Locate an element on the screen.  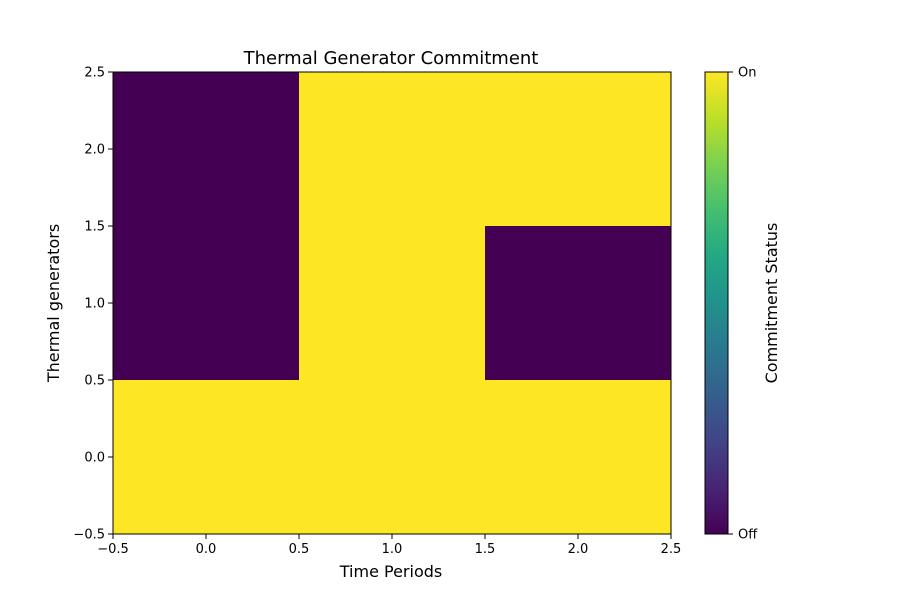
y-axis-ticks: −0.5 0.0 0.5 1.0 1.5 2.0 2.5 is located at coordinates (93, 304).